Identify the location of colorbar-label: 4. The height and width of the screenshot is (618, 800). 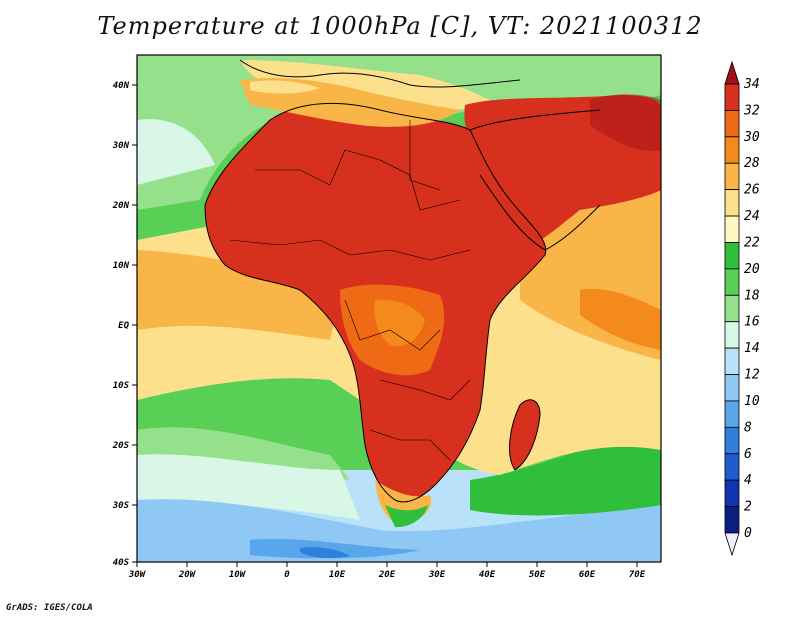
(748, 480).